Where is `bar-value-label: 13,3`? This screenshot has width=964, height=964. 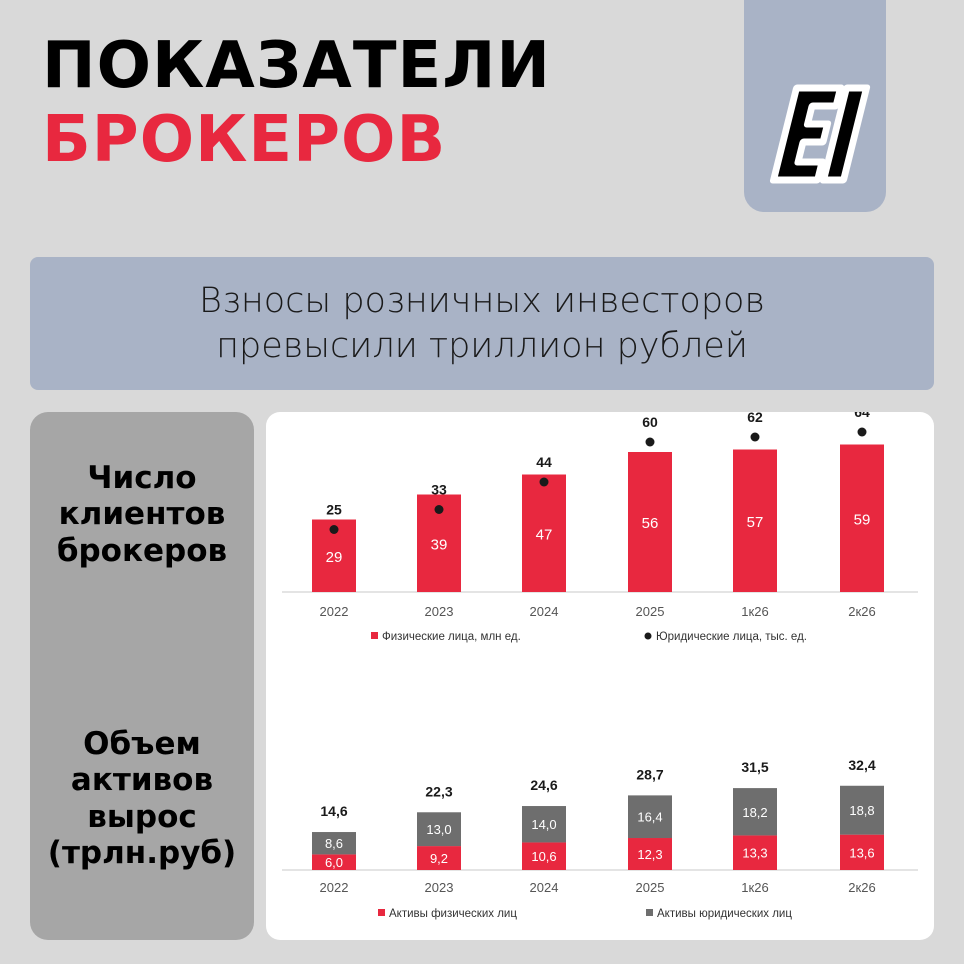
bar-value-label: 13,3 is located at coordinates (754, 853).